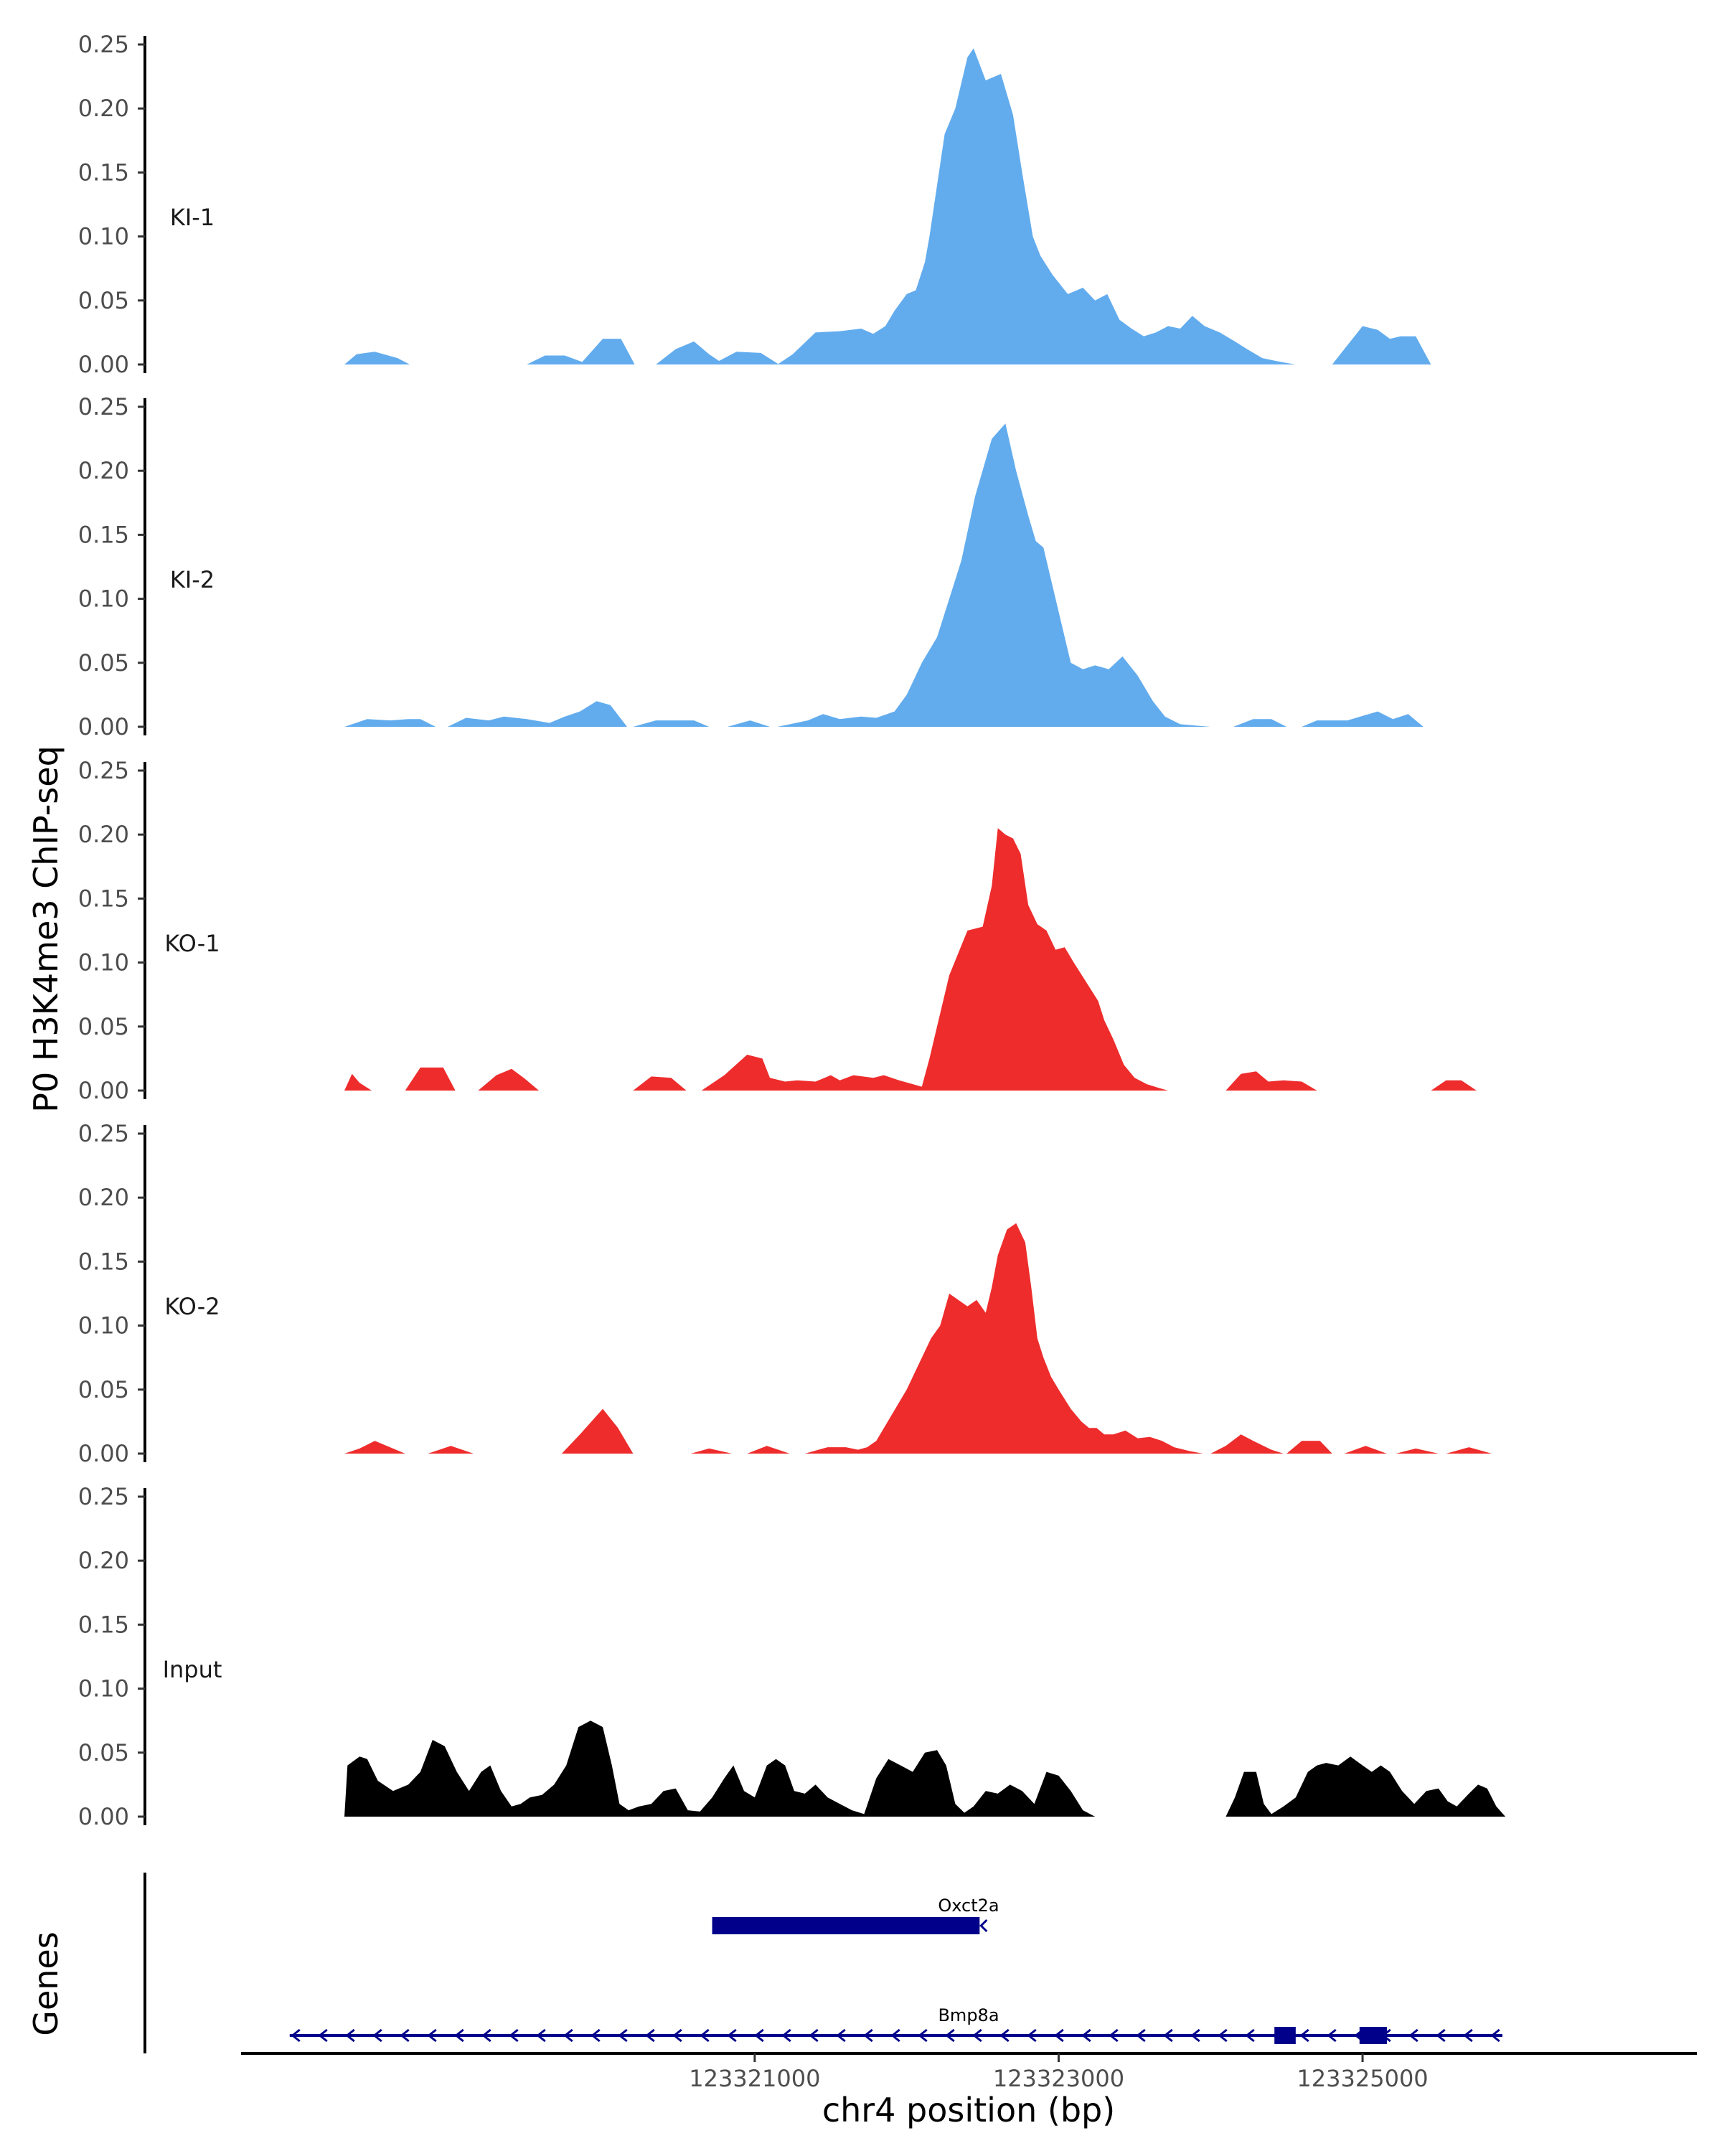 The height and width of the screenshot is (2156, 1722). Describe the element at coordinates (193, 218) in the screenshot. I see `track-label: KI-1` at that location.